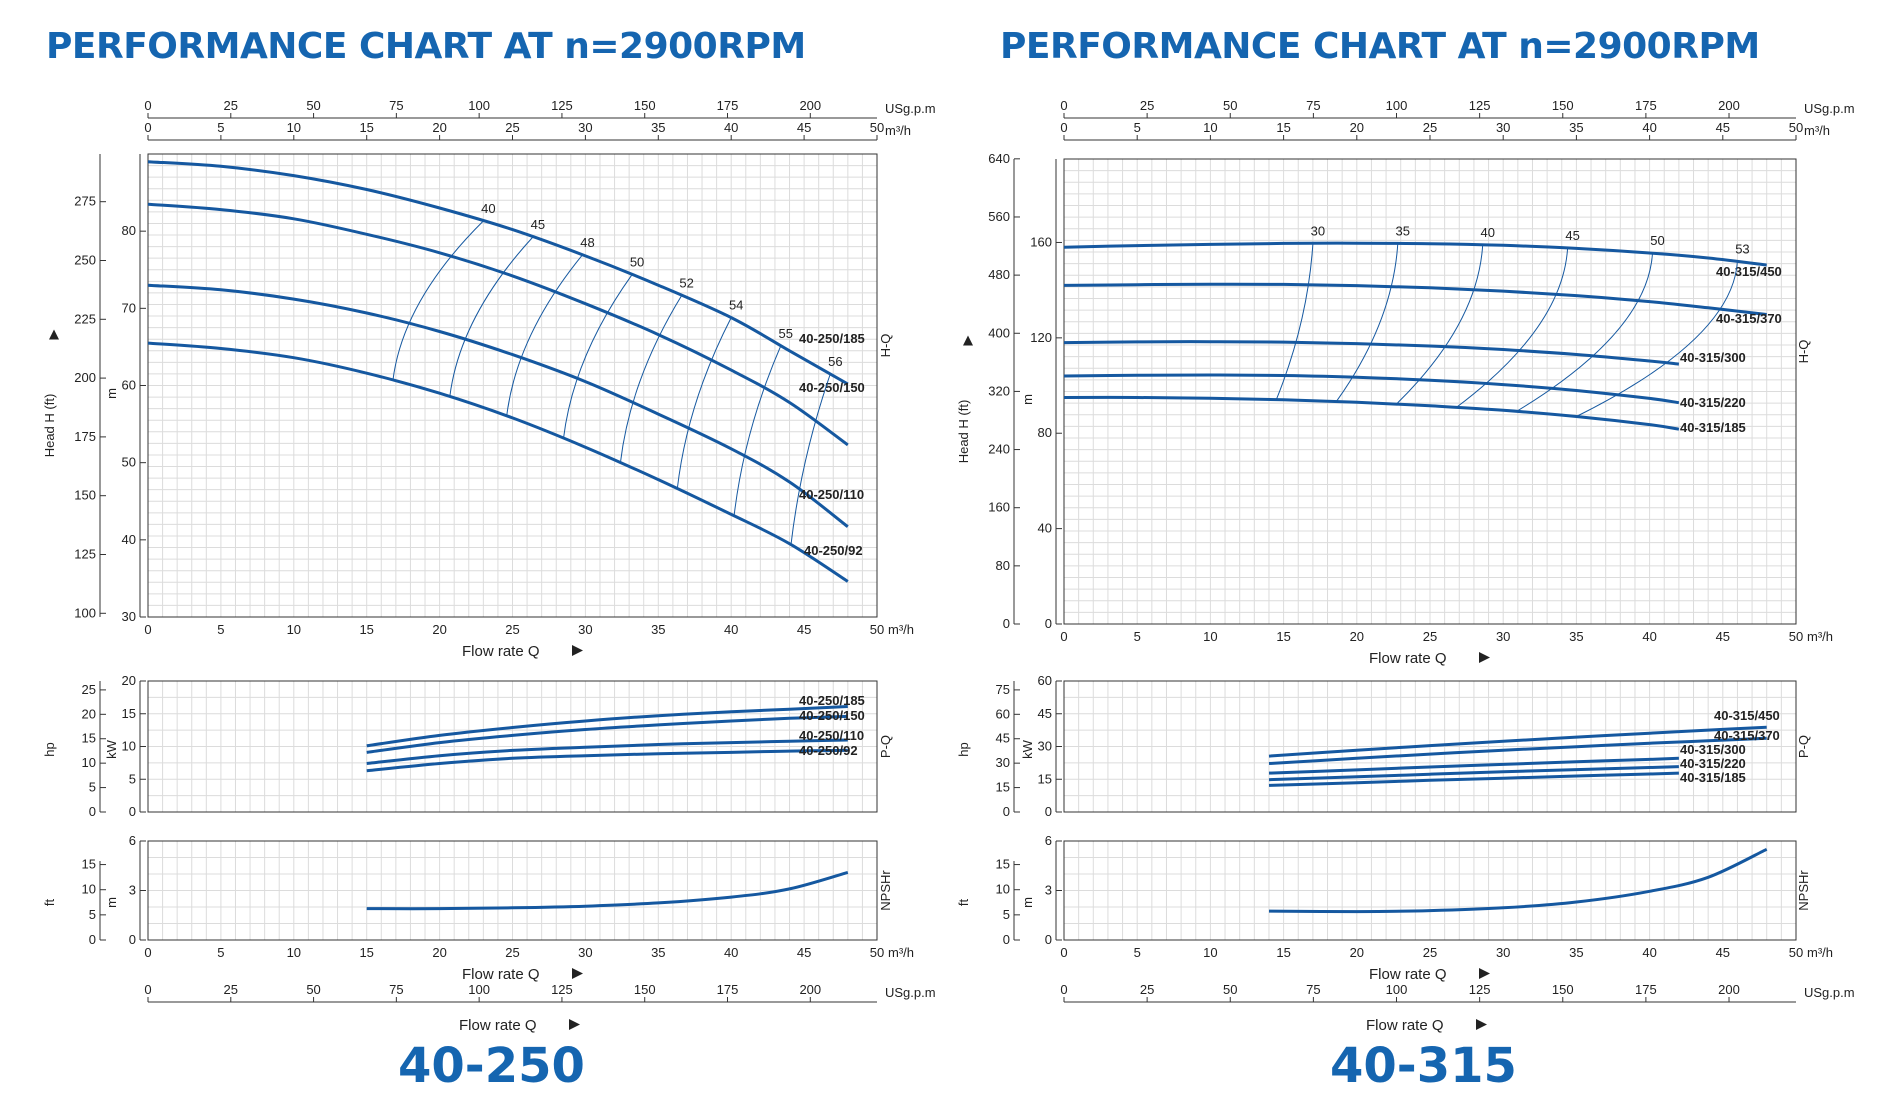  Describe the element at coordinates (877, 952) in the screenshot. I see `left-npsh-x-tick-label: 50` at that location.